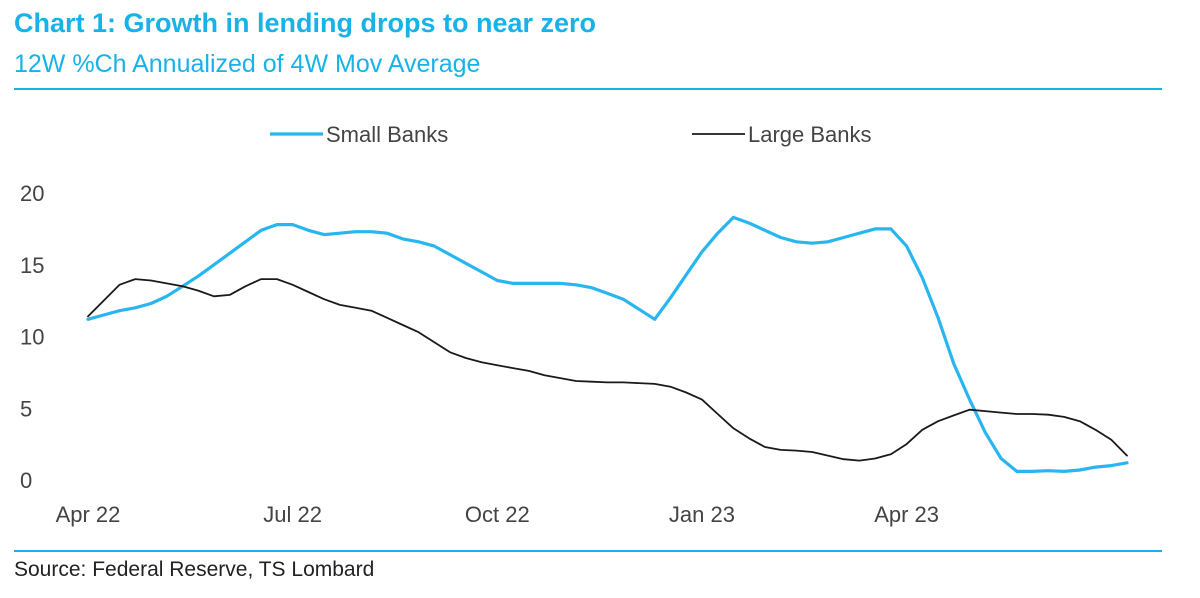 Image resolution: width=1200 pixels, height=598 pixels. Describe the element at coordinates (588, 551) in the screenshot. I see `footer-divider` at that location.